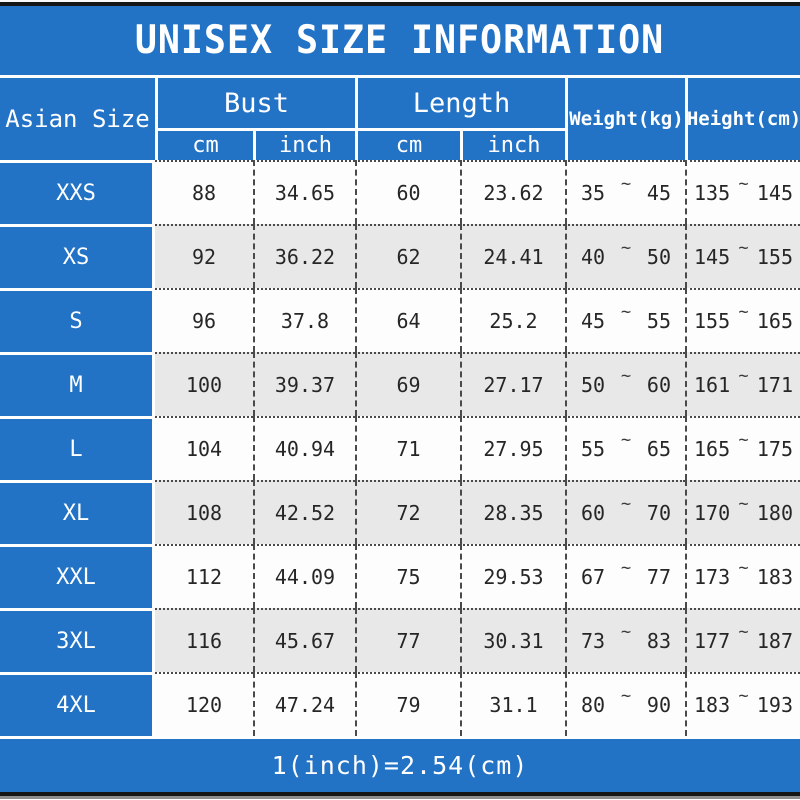 The width and height of the screenshot is (800, 800). I want to click on height-min: 177, so click(712, 641).